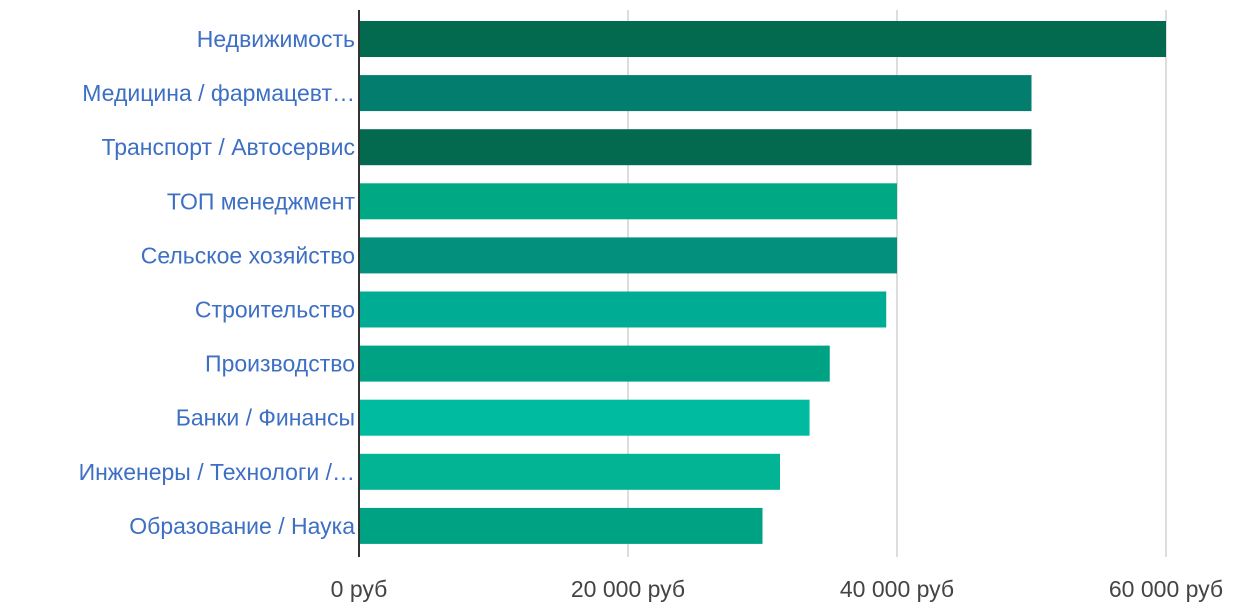  What do you see at coordinates (276, 39) in the screenshot?
I see `category-label-0: Недвижимость` at bounding box center [276, 39].